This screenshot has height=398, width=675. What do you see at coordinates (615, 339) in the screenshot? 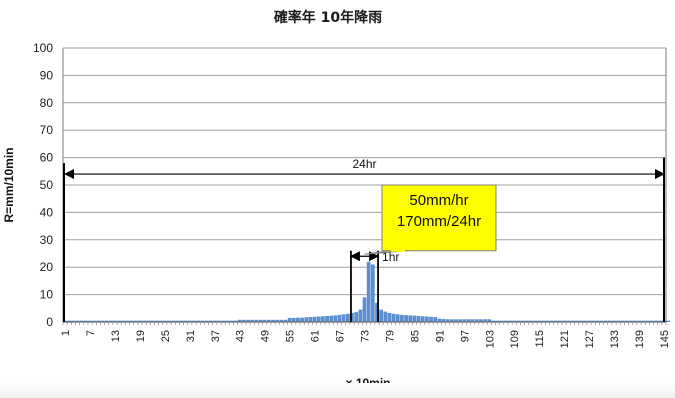
I see `x-tick-label: 133` at bounding box center [615, 339].